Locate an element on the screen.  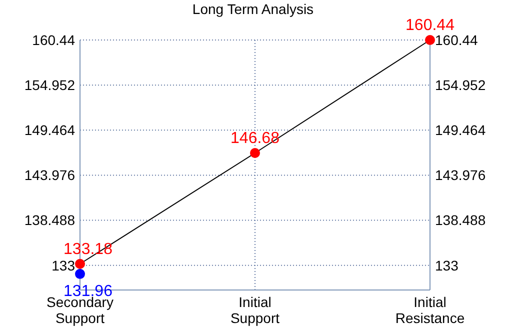
y2-tick-label: 133 is located at coordinates (447, 265).